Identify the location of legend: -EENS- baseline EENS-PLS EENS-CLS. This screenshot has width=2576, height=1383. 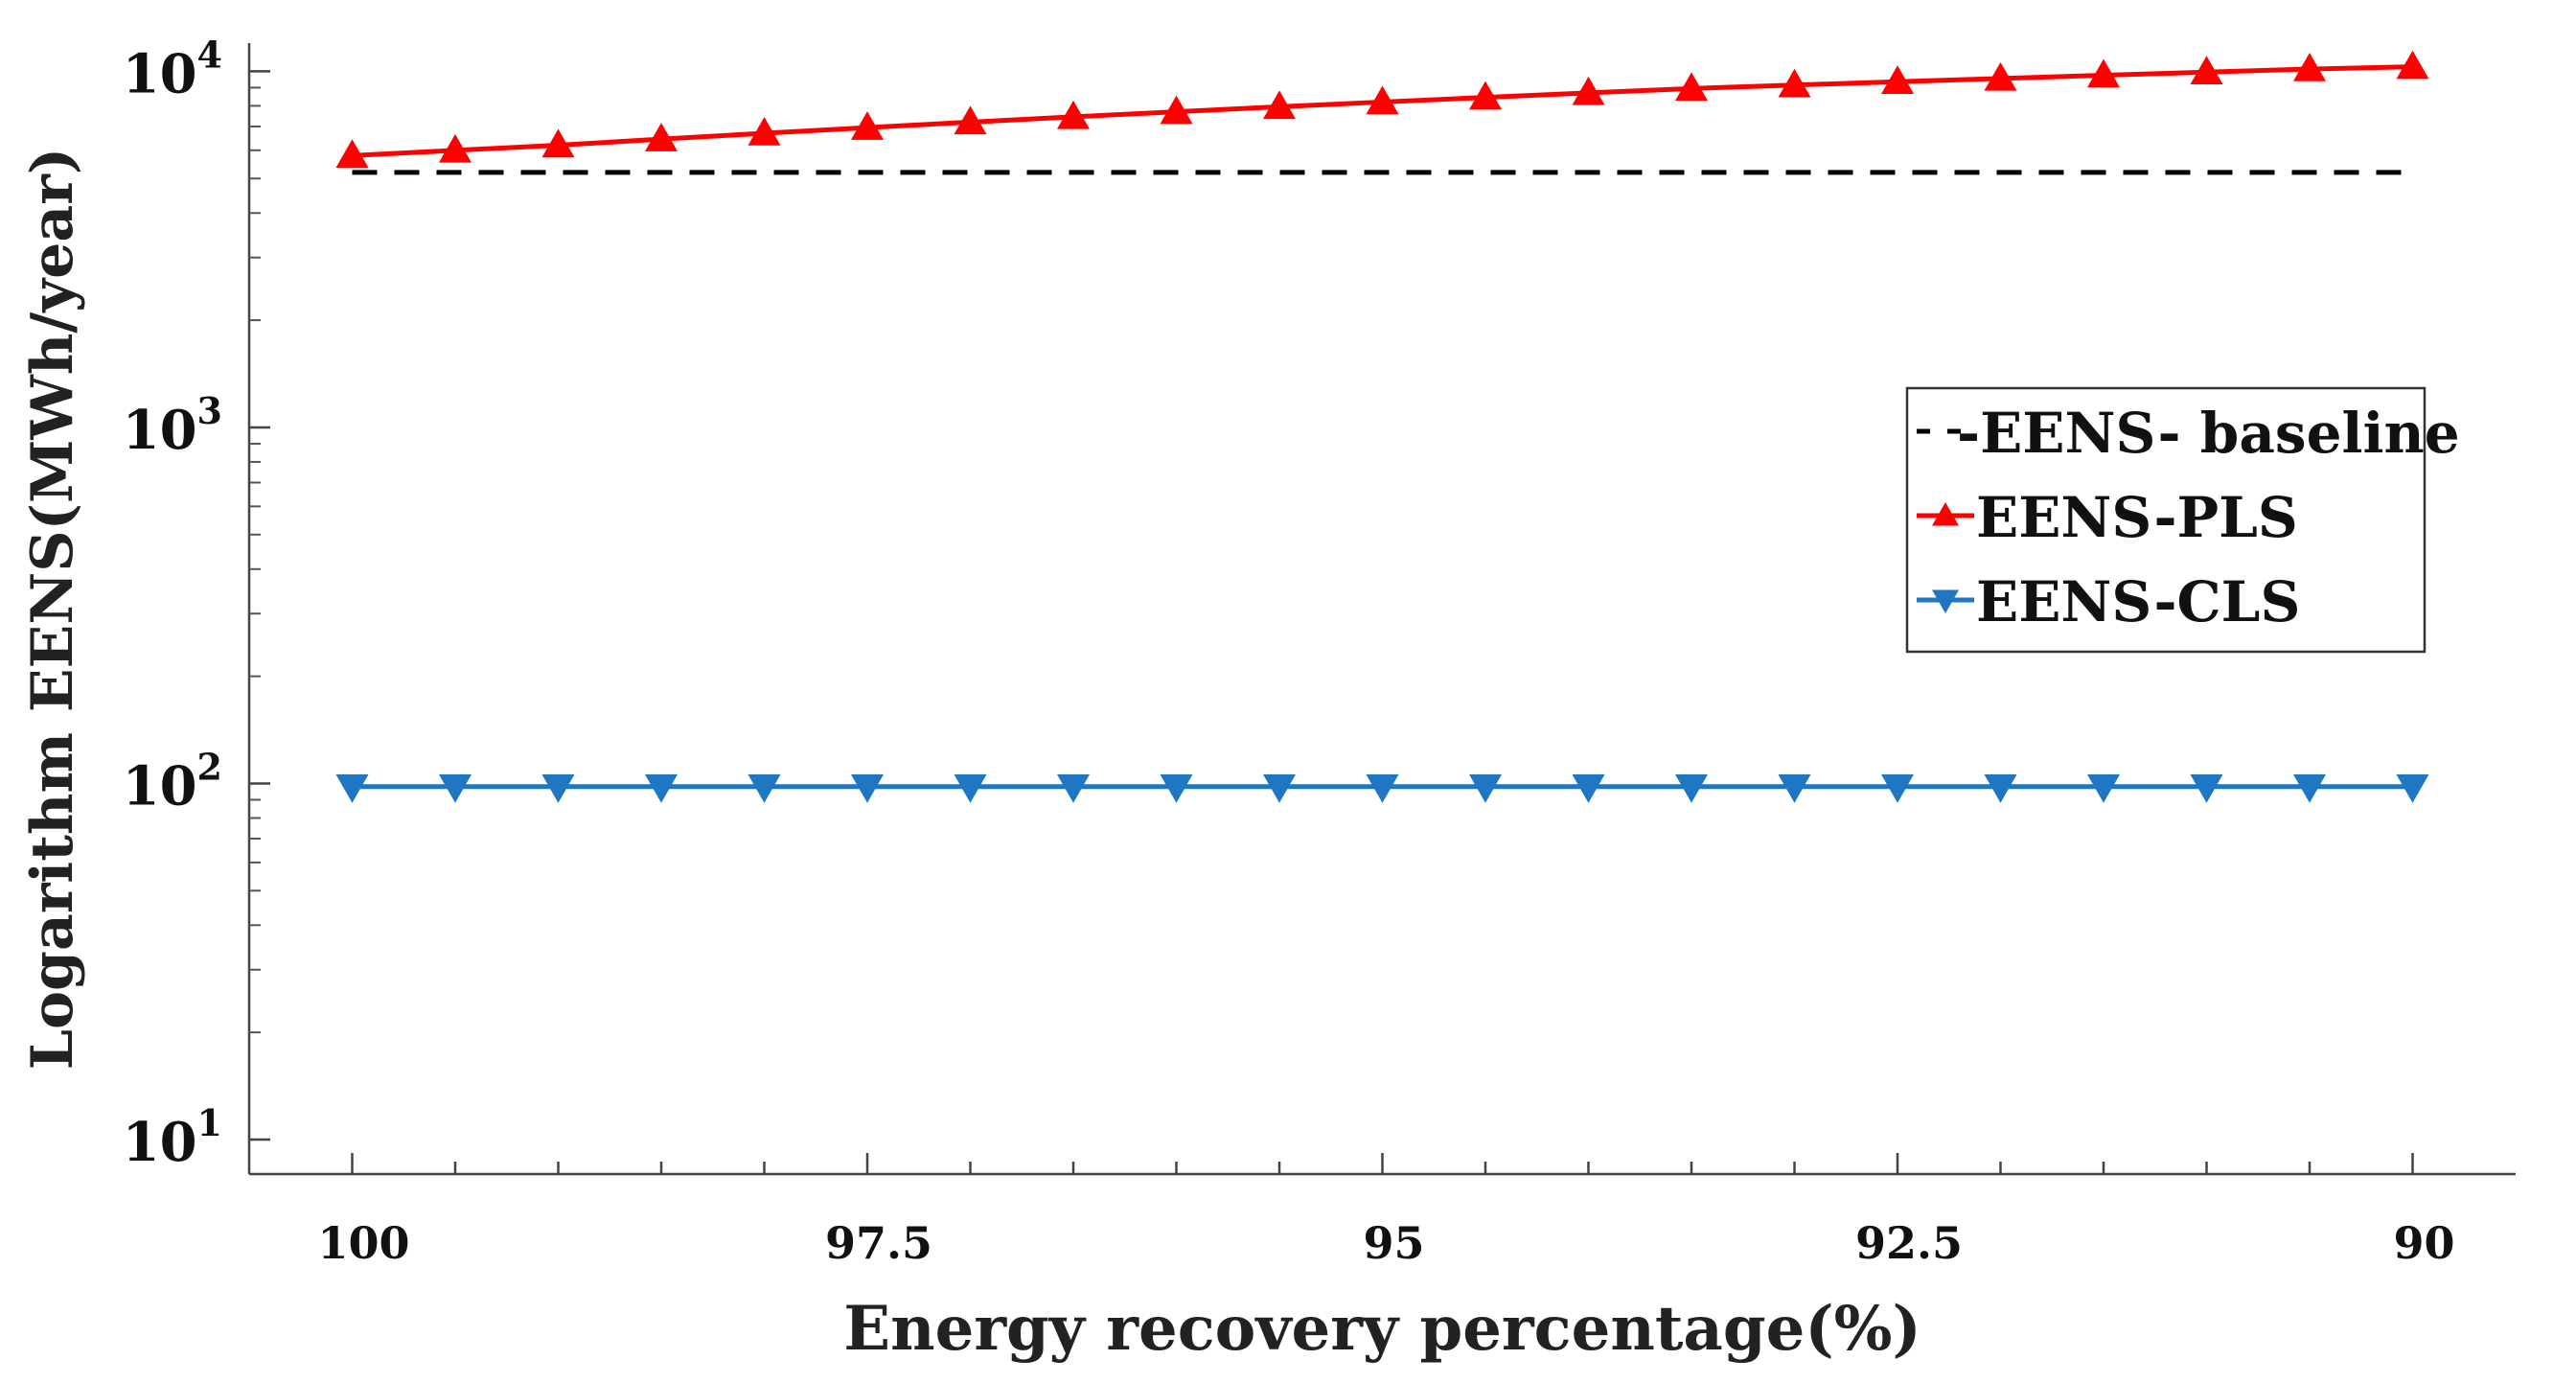
(2182, 520).